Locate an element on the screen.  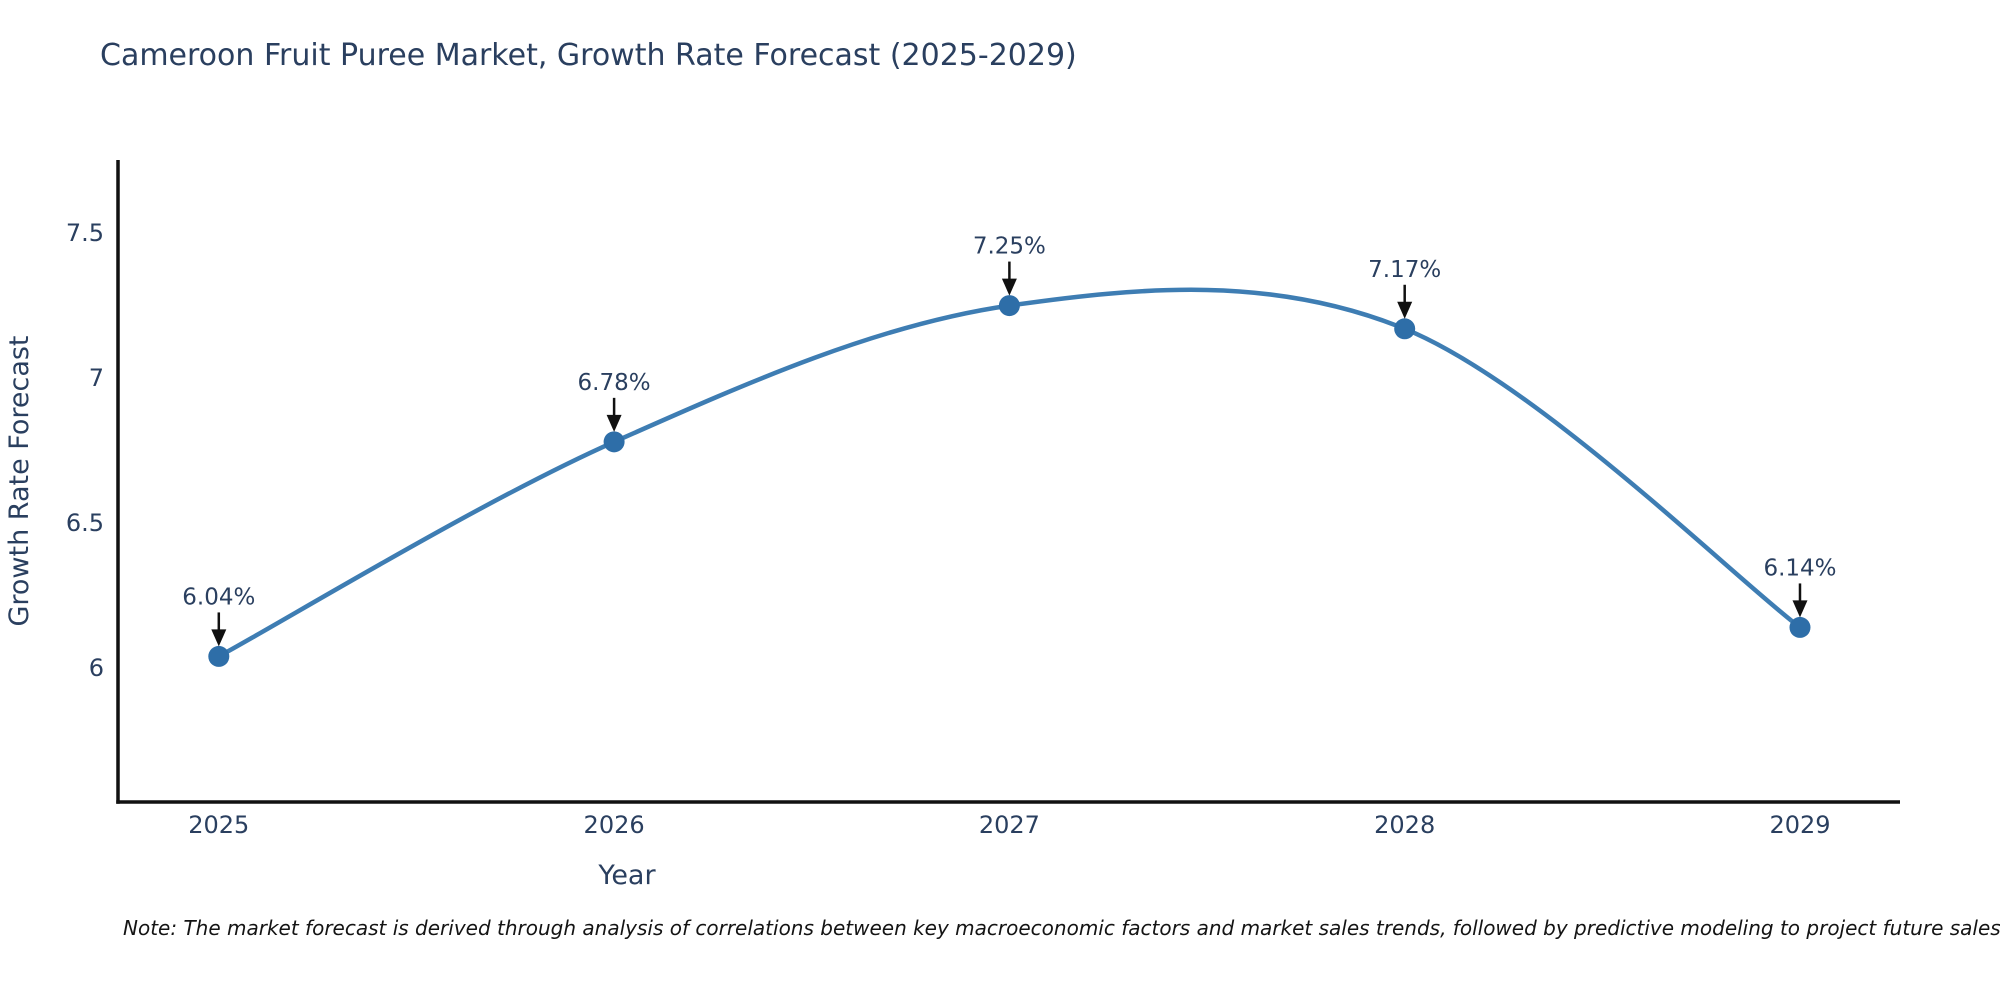
y-tick-label: 7 is located at coordinates (96, 378).